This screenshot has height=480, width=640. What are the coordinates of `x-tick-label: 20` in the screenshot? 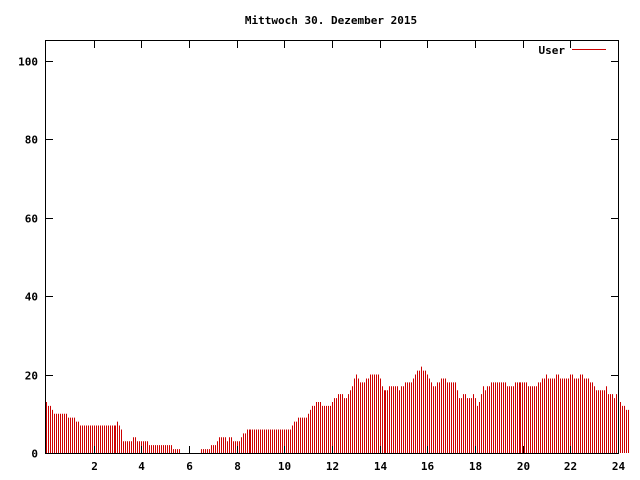 It's located at (523, 466).